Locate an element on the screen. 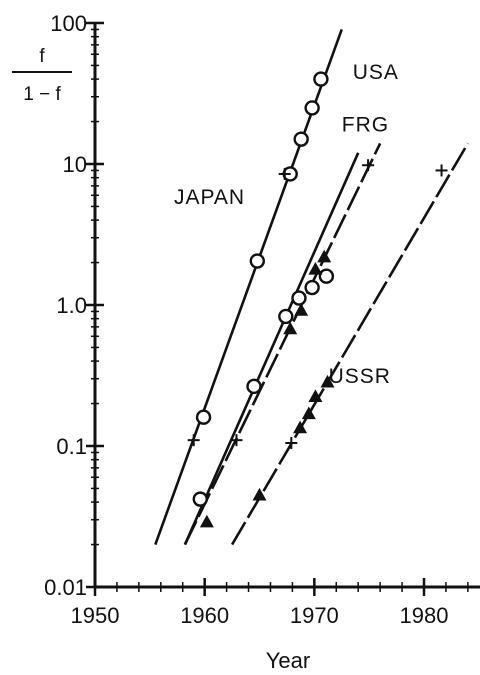 The image size is (480, 675). plus-marker-frg is located at coordinates (368, 165).